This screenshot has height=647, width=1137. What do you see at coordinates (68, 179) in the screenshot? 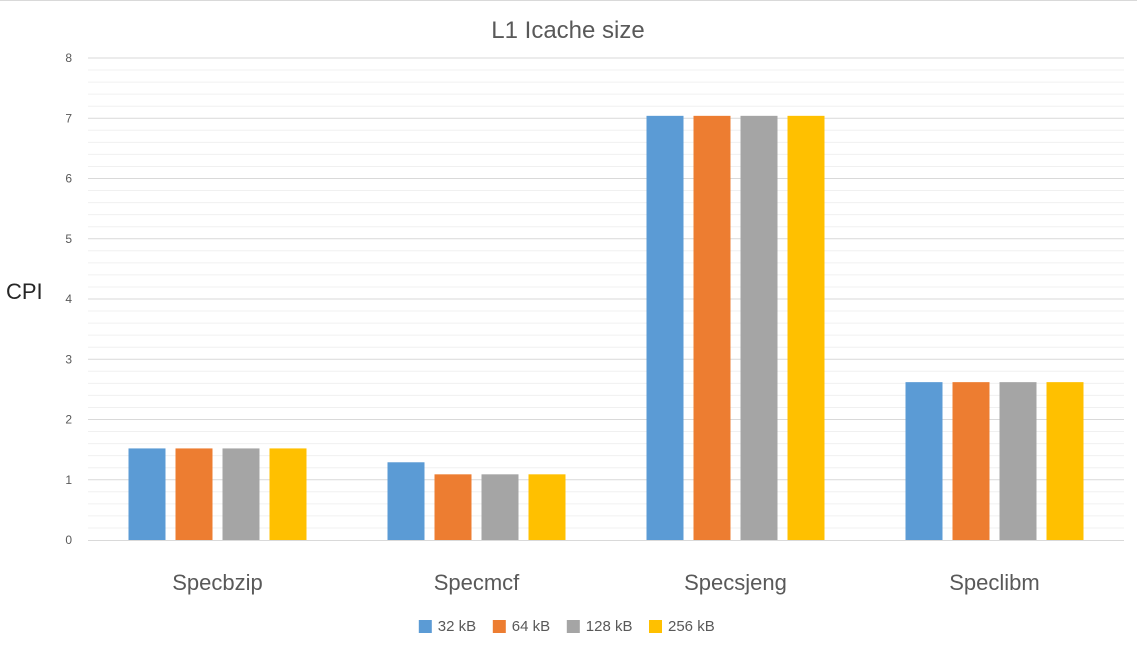
I see `y-tick-label: 6` at bounding box center [68, 179].